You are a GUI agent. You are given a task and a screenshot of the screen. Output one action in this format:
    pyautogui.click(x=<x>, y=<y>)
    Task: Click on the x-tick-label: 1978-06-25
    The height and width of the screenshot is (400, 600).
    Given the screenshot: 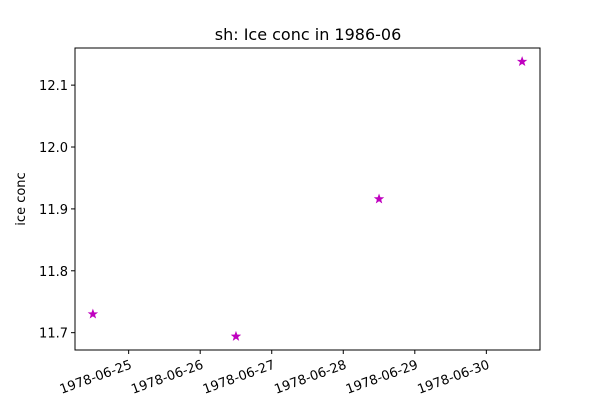 What is the action you would take?
    pyautogui.click(x=96, y=378)
    